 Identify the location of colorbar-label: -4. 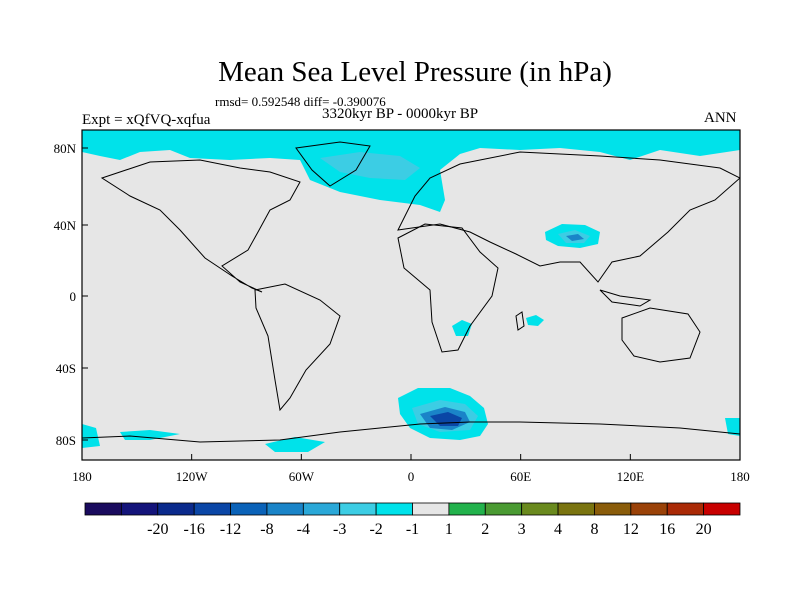
(303, 529).